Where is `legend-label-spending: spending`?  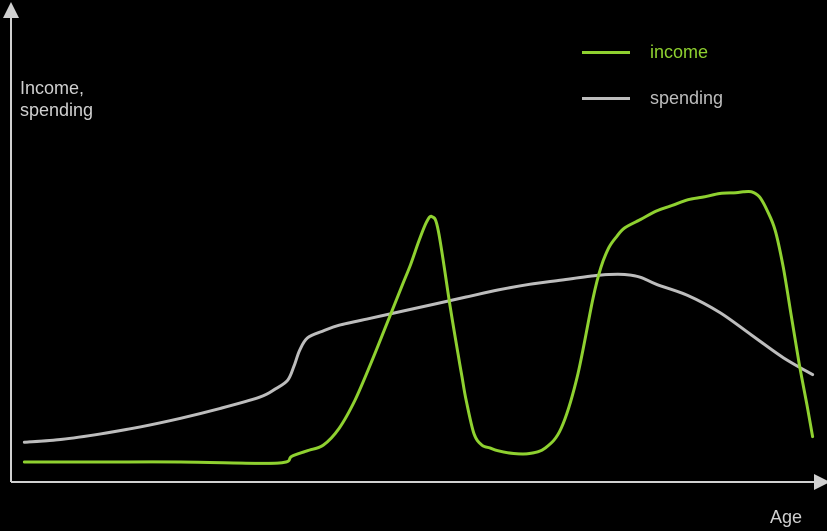
legend-label-spending: spending is located at coordinates (687, 98).